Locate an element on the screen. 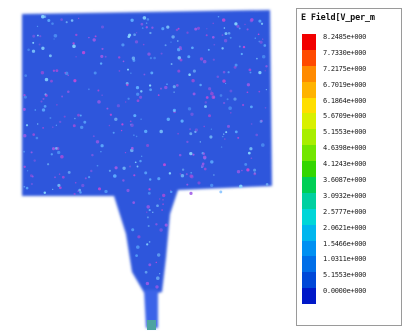 Image resolution: width=409 pixels, height=336 pixels. legend-tick-label: 8.2485e+000 is located at coordinates (345, 37).